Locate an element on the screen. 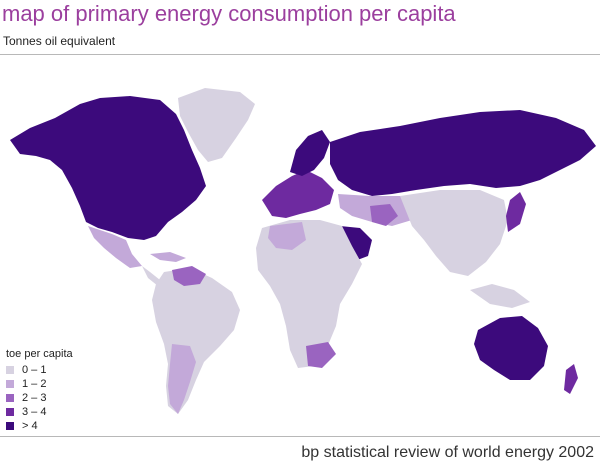  legend-item: 0 – 1 is located at coordinates (39, 370).